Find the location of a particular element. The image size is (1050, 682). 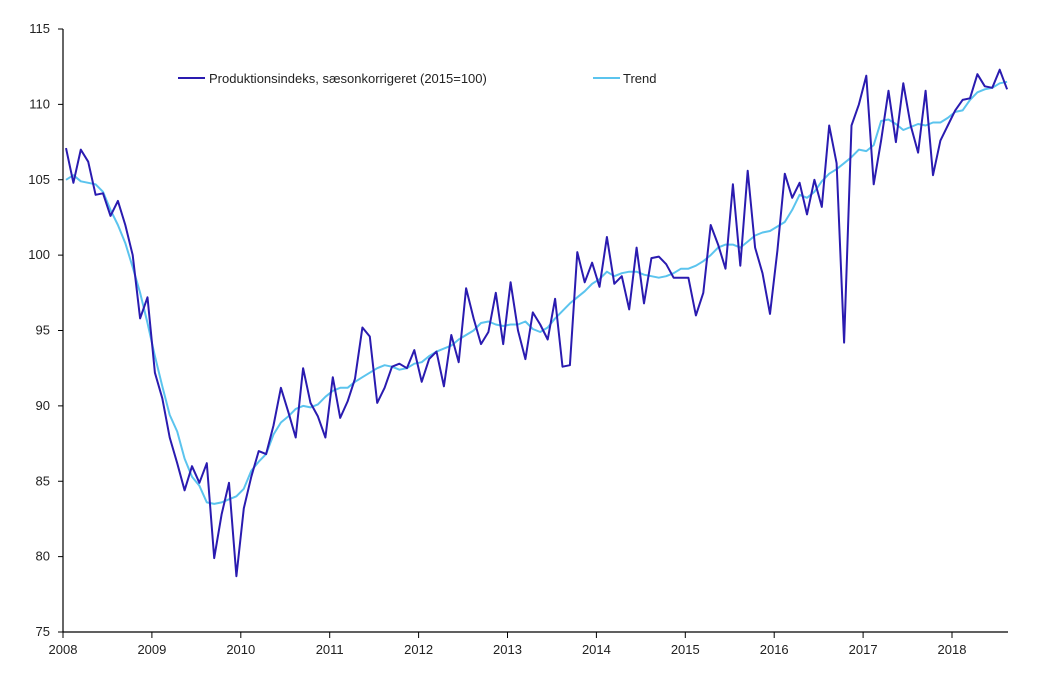

x-tick-label: 2012 is located at coordinates (418, 649).